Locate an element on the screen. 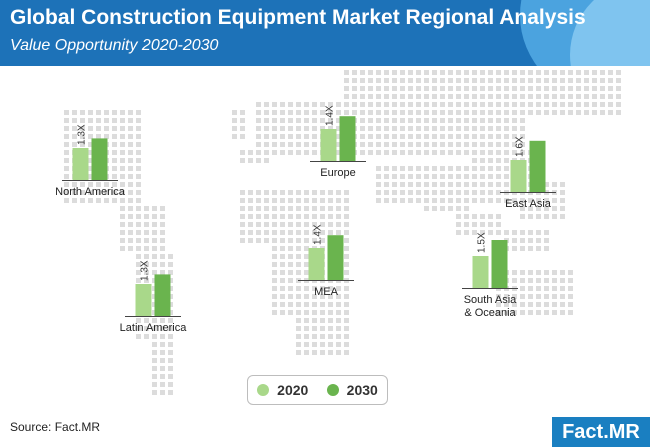 The image size is (650, 447). region-name: Latin America is located at coordinates (154, 328).